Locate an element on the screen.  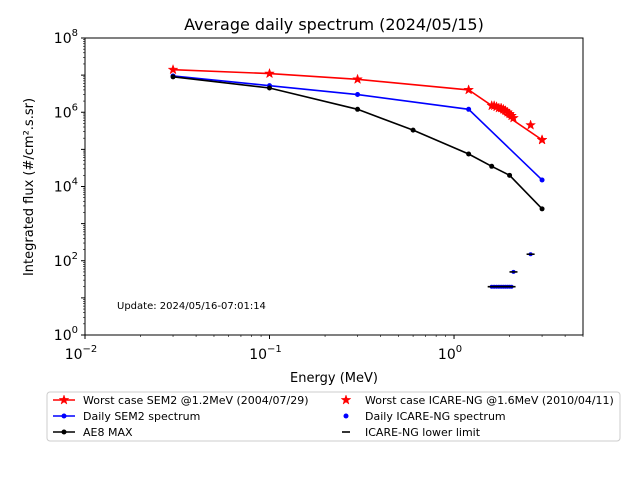
y-tick-label: 10⁰ is located at coordinates (66, 334).